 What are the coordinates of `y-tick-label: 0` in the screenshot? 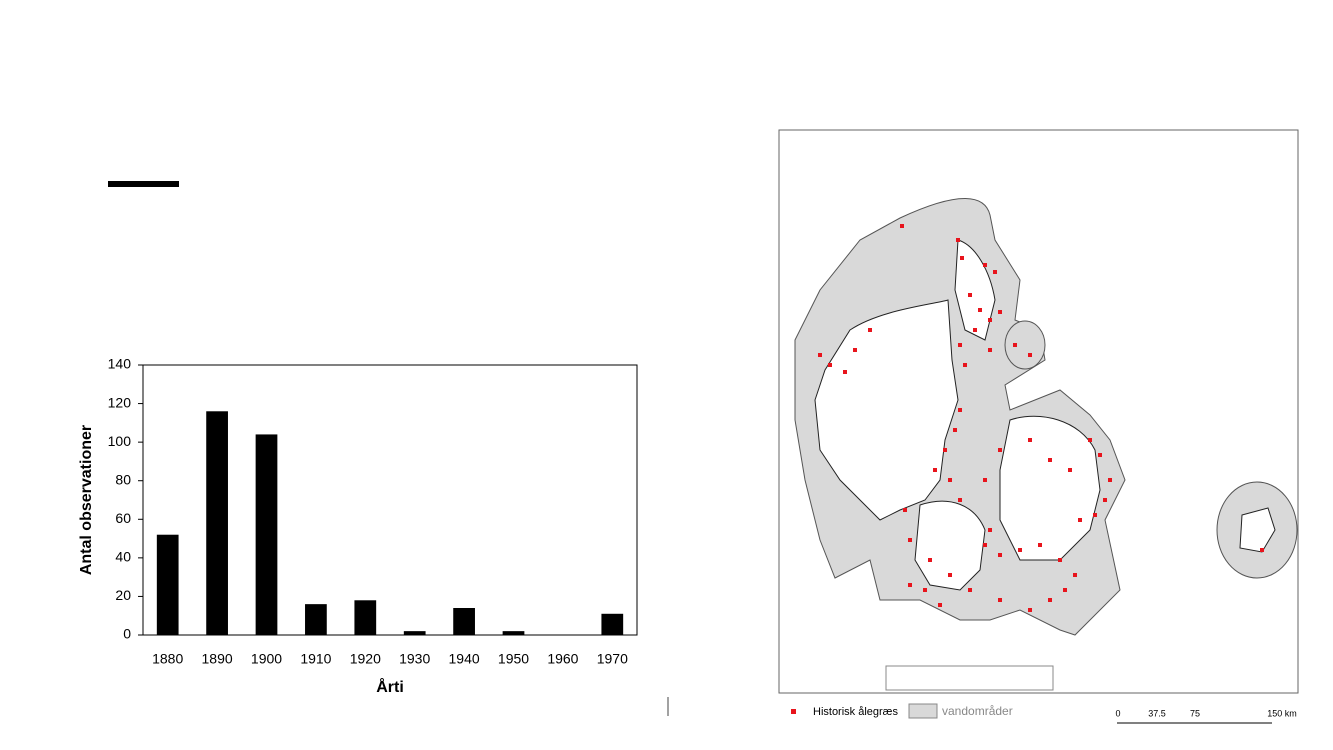 It's located at (127, 634).